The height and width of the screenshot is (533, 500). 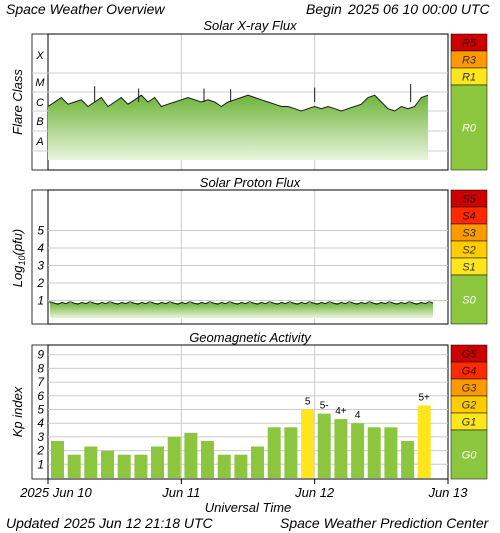 I want to click on scale-label-s5: S5, so click(x=469, y=200).